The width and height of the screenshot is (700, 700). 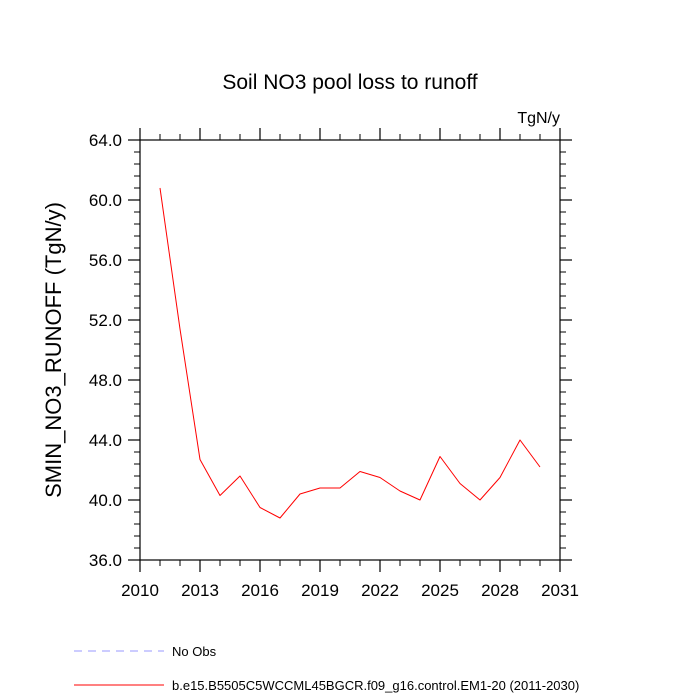 I want to click on x-tick-label: 2019, so click(x=320, y=590).